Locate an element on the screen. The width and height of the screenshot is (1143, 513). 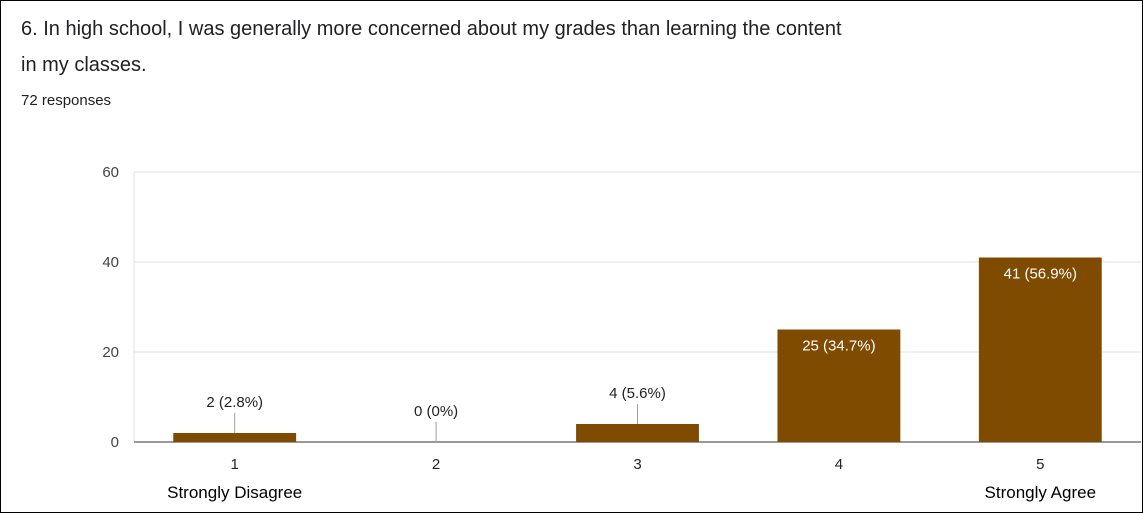
x-category-sublabel: Strongly Disagree is located at coordinates (234, 492).